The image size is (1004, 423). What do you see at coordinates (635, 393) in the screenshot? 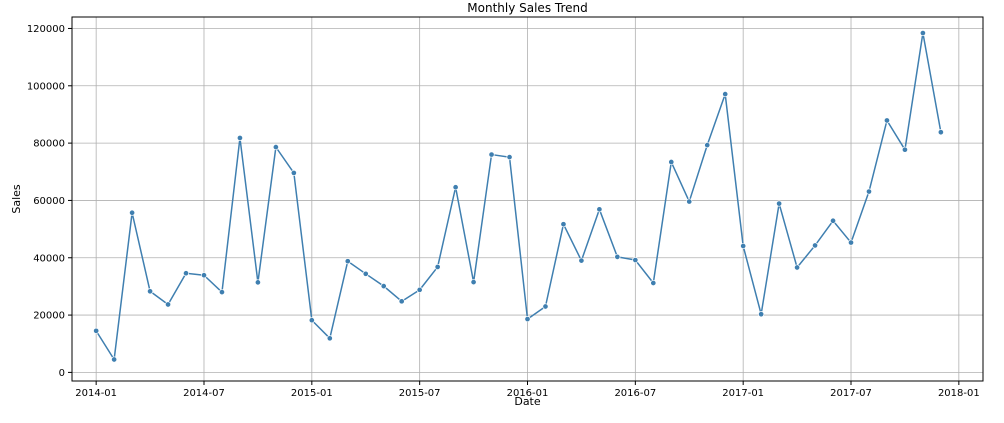
I see `x-tick-label: 2016-07` at bounding box center [635, 393].